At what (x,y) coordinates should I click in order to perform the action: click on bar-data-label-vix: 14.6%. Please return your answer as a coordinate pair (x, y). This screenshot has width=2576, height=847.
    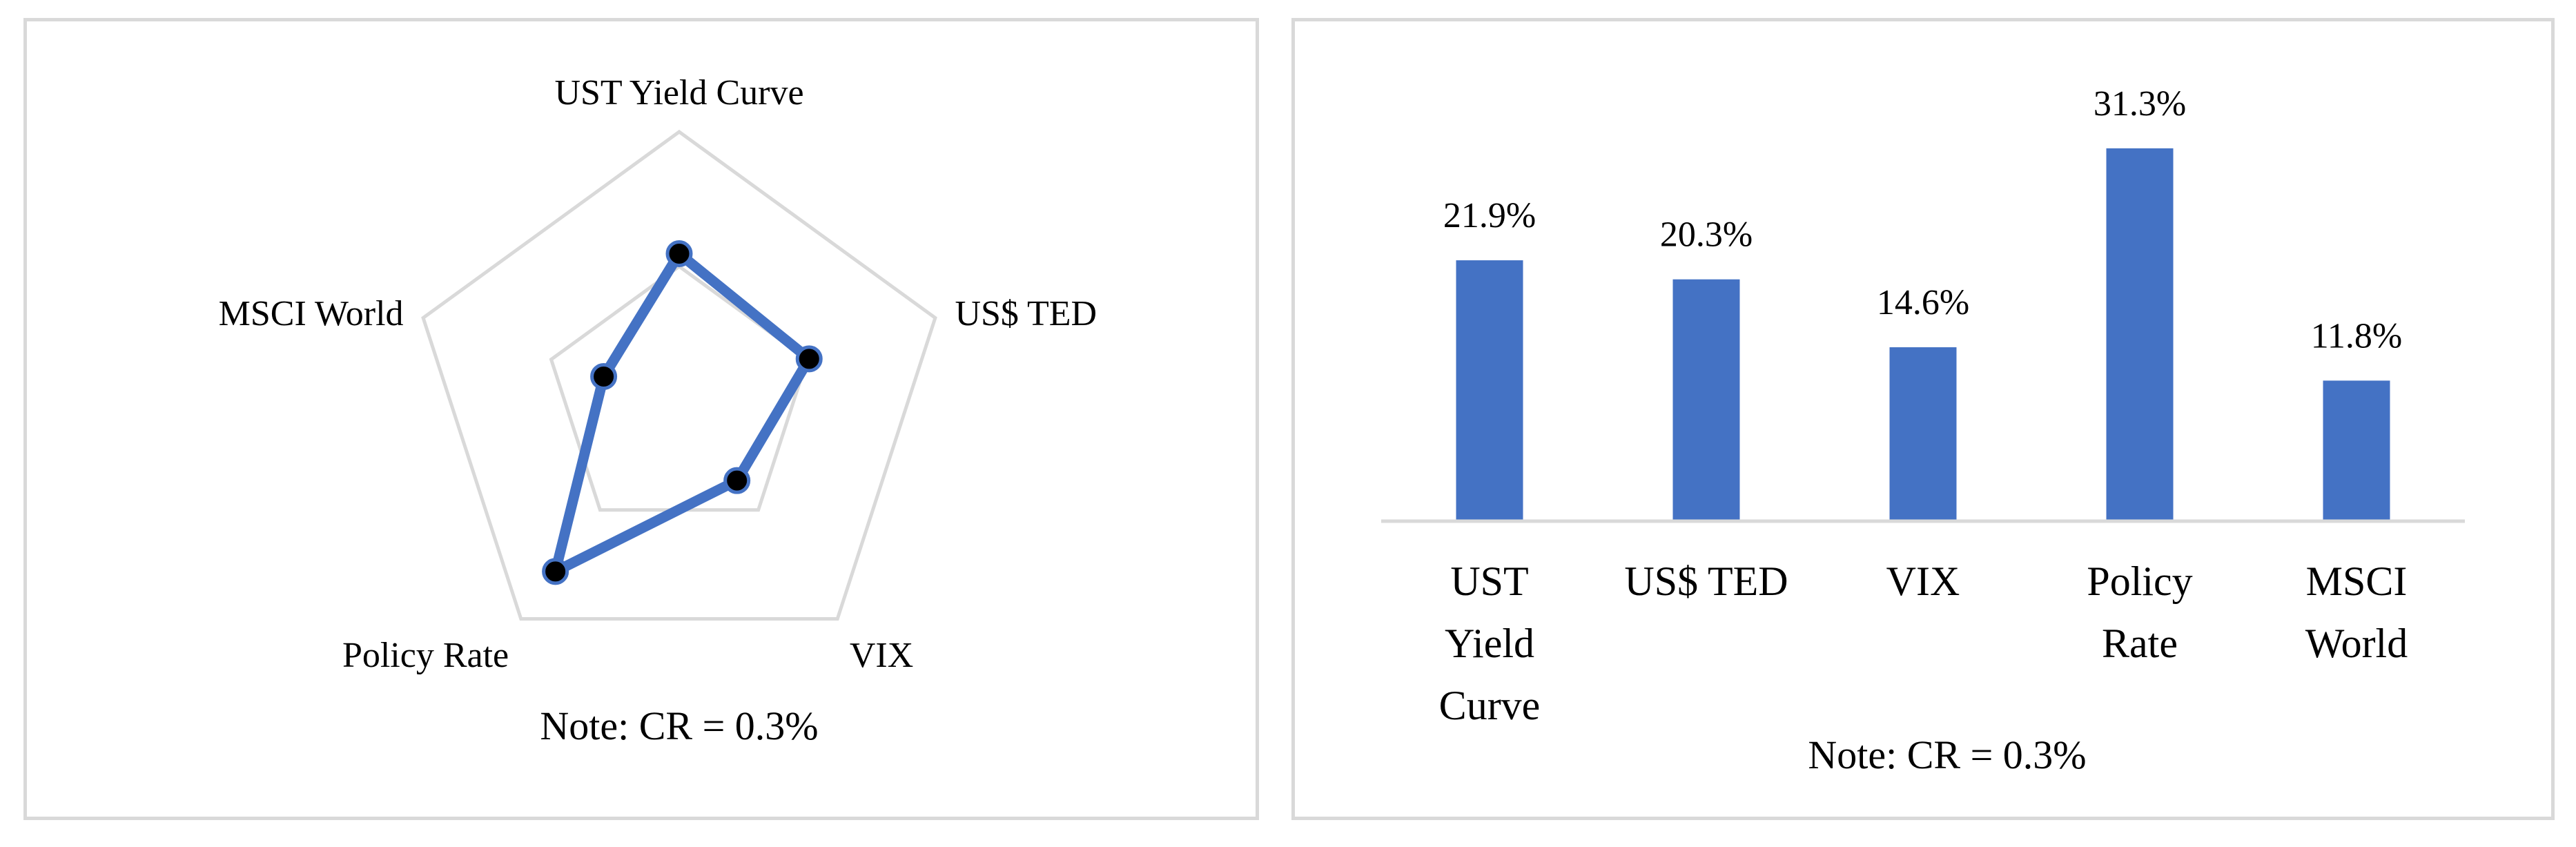
    Looking at the image, I should click on (1923, 302).